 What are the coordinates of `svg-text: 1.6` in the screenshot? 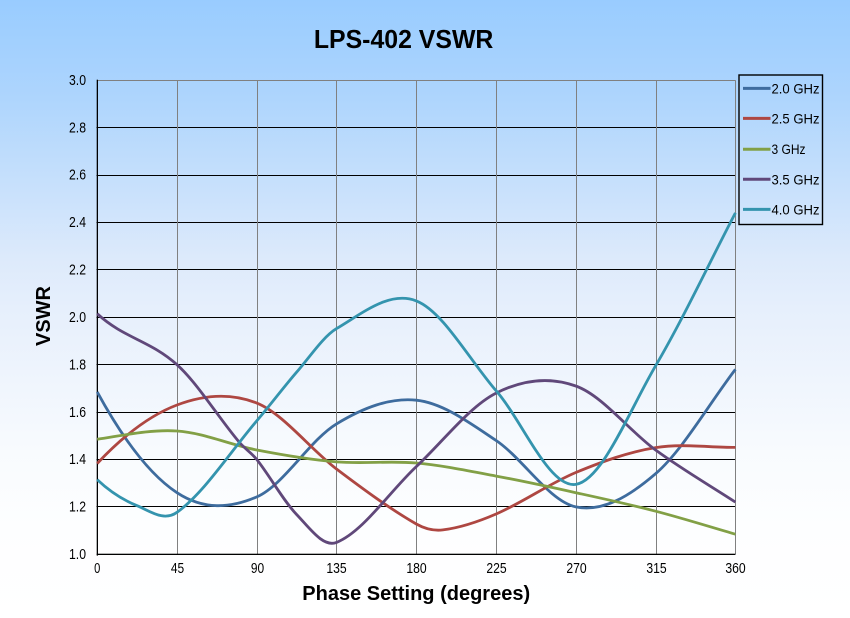 It's located at (77, 413).